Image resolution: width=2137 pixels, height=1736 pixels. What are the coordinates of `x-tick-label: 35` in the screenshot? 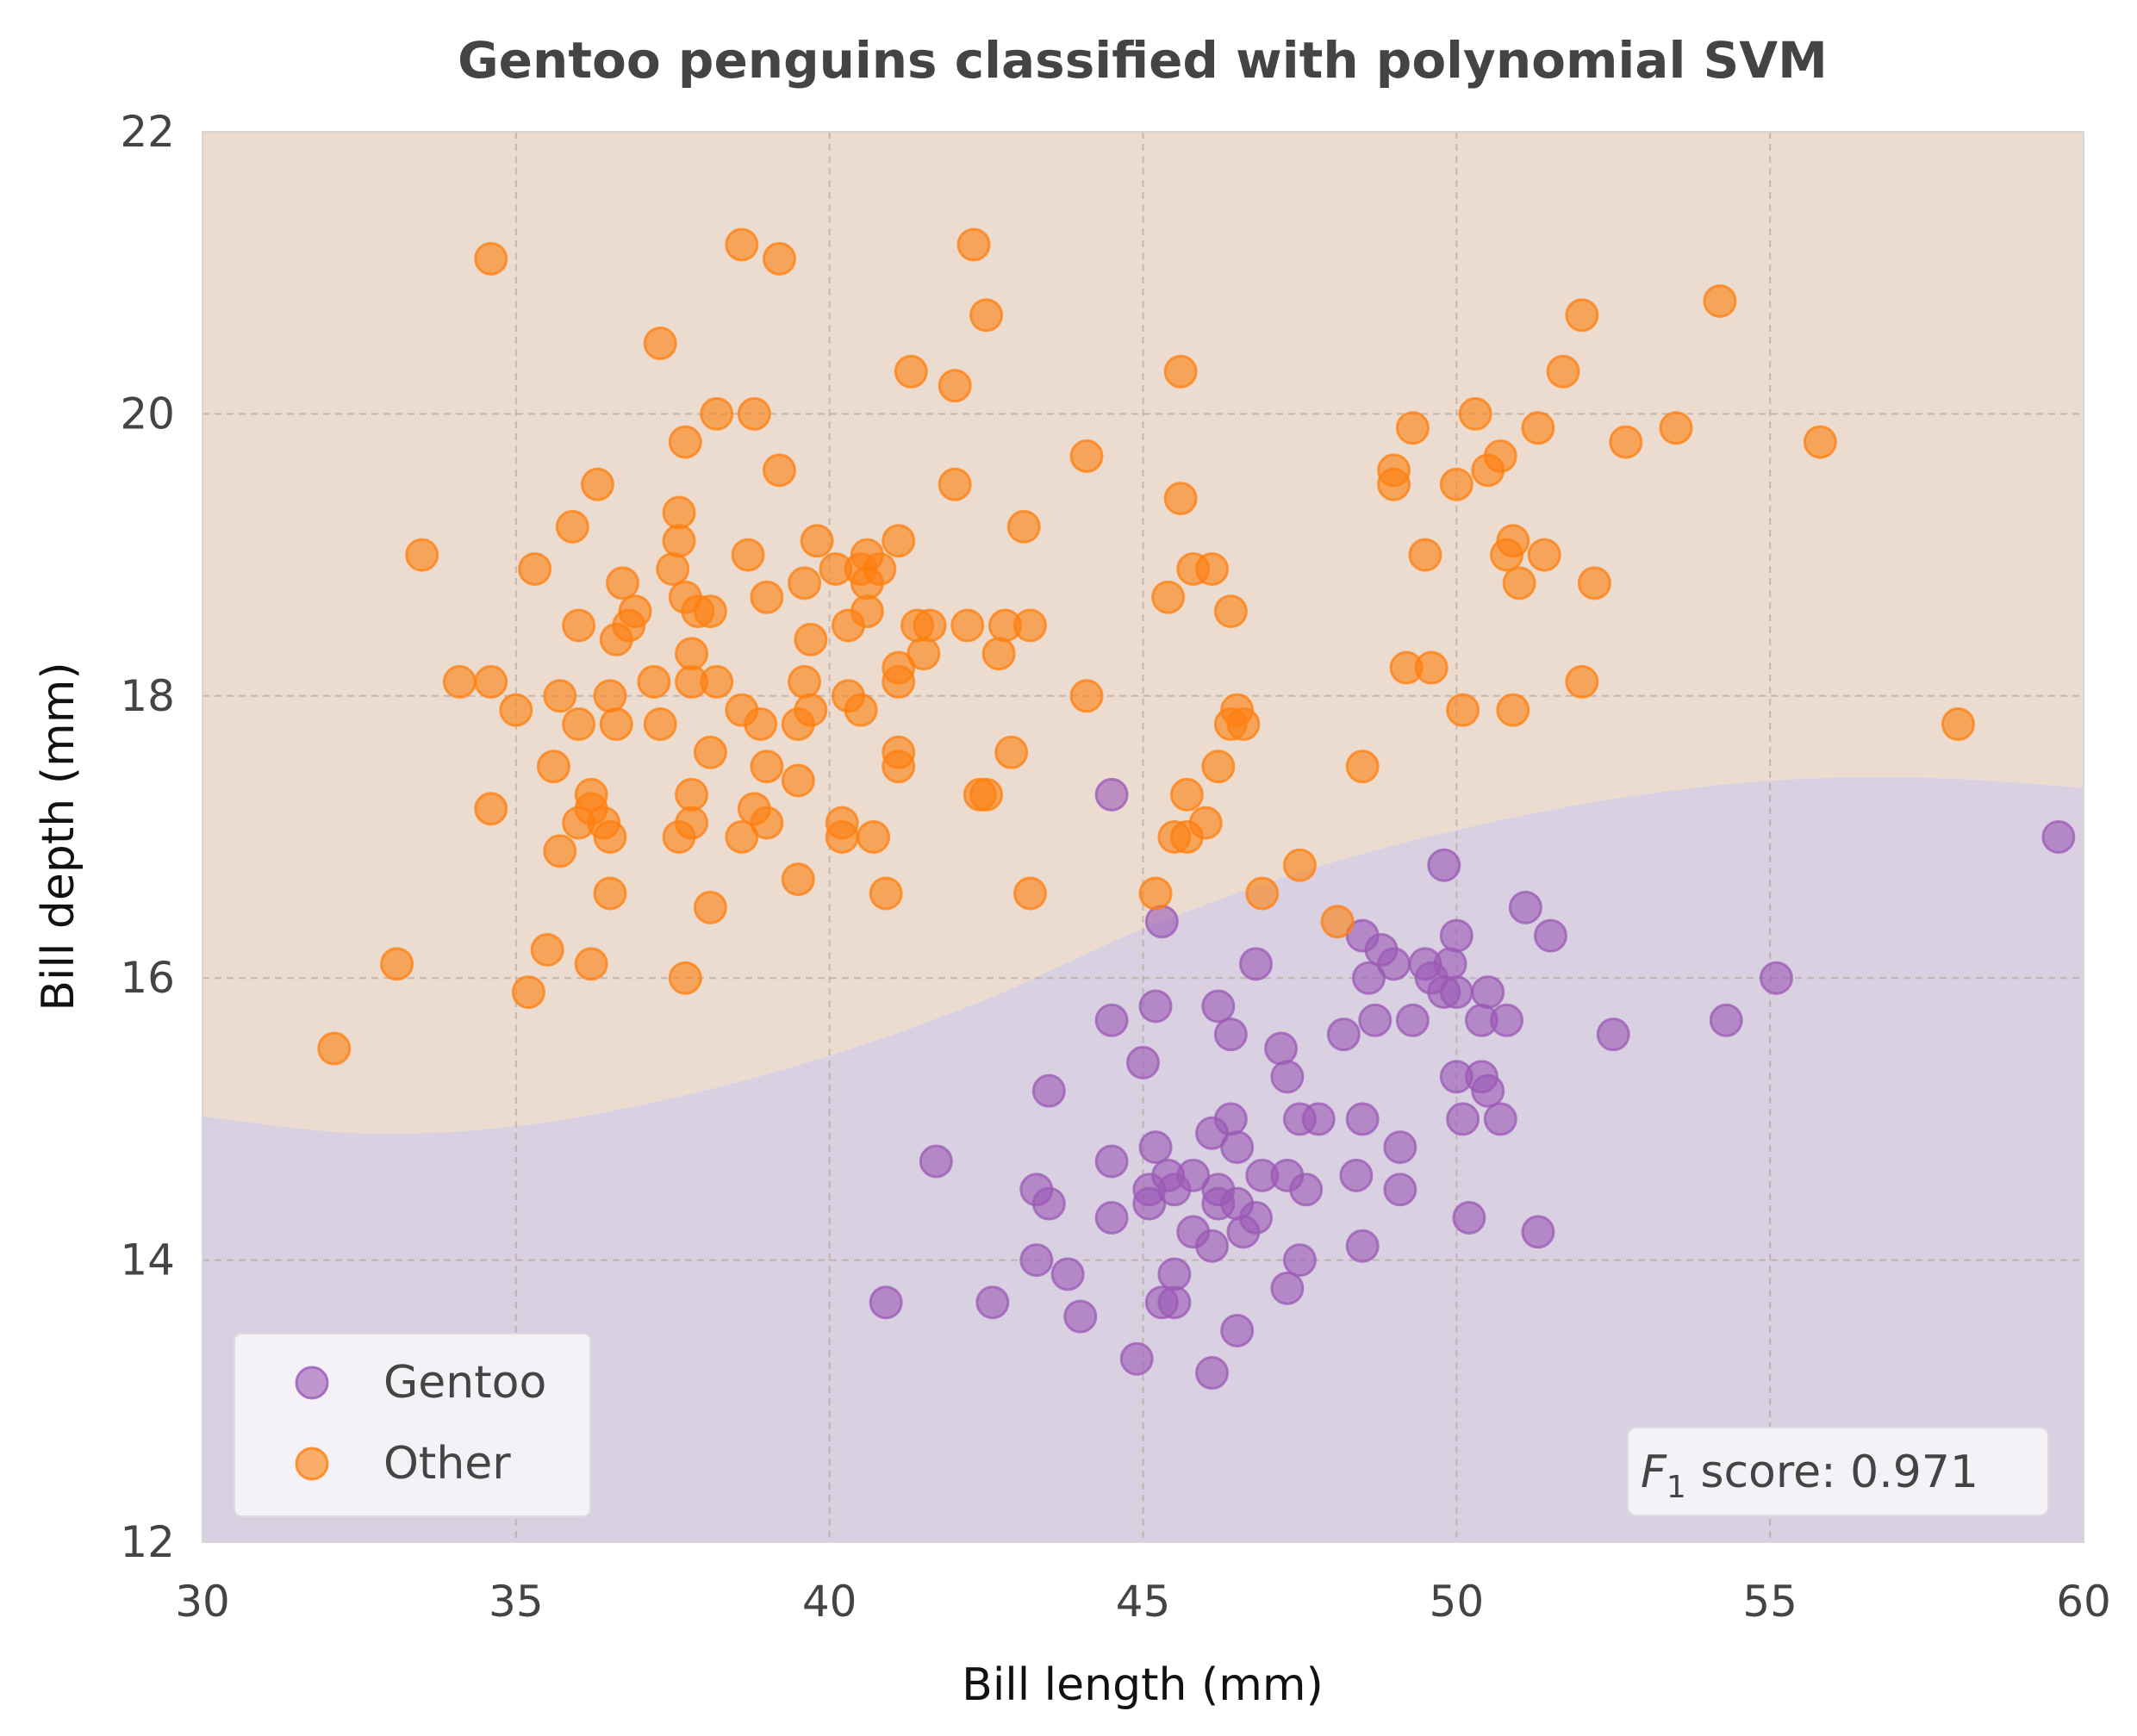 It's located at (516, 1602).